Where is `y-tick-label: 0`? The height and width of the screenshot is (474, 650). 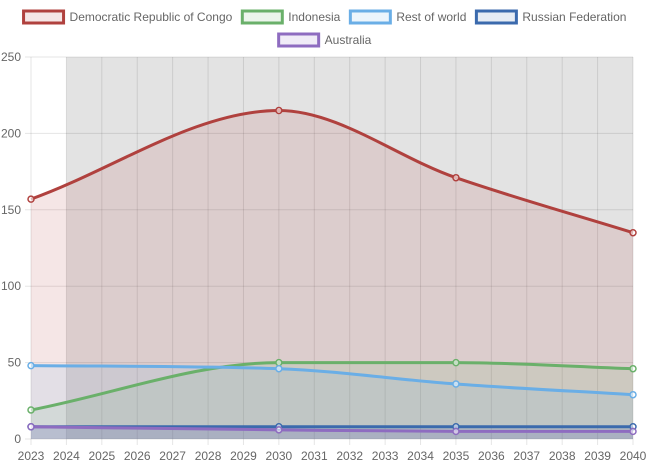
y-tick-label: 0 is located at coordinates (17, 439).